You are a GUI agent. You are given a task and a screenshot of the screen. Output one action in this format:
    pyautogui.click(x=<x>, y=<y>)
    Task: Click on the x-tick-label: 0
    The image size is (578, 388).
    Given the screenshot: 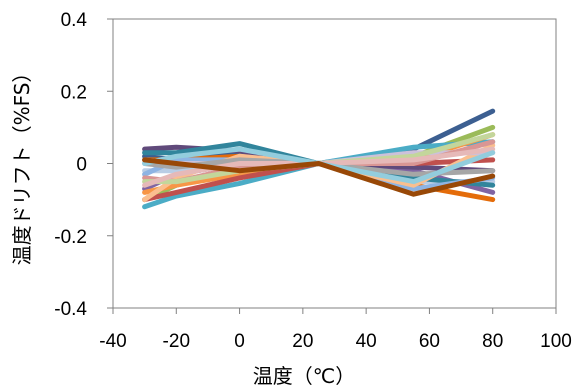 What is the action you would take?
    pyautogui.click(x=239, y=341)
    